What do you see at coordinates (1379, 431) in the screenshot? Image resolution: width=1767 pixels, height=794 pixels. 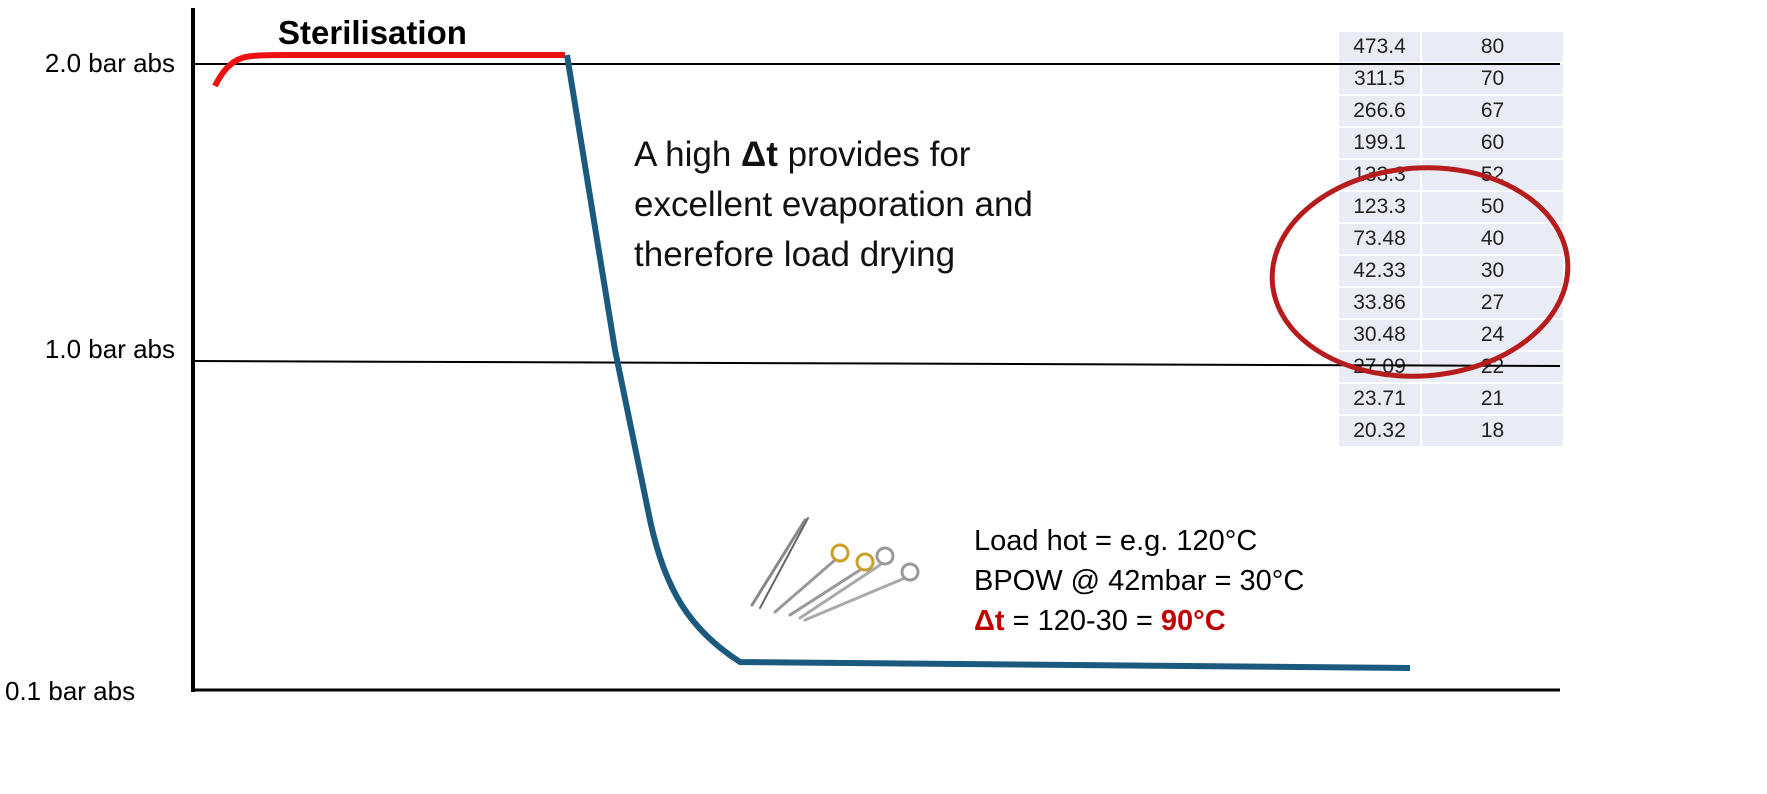 I see `pressure-cell: 20.32` at bounding box center [1379, 431].